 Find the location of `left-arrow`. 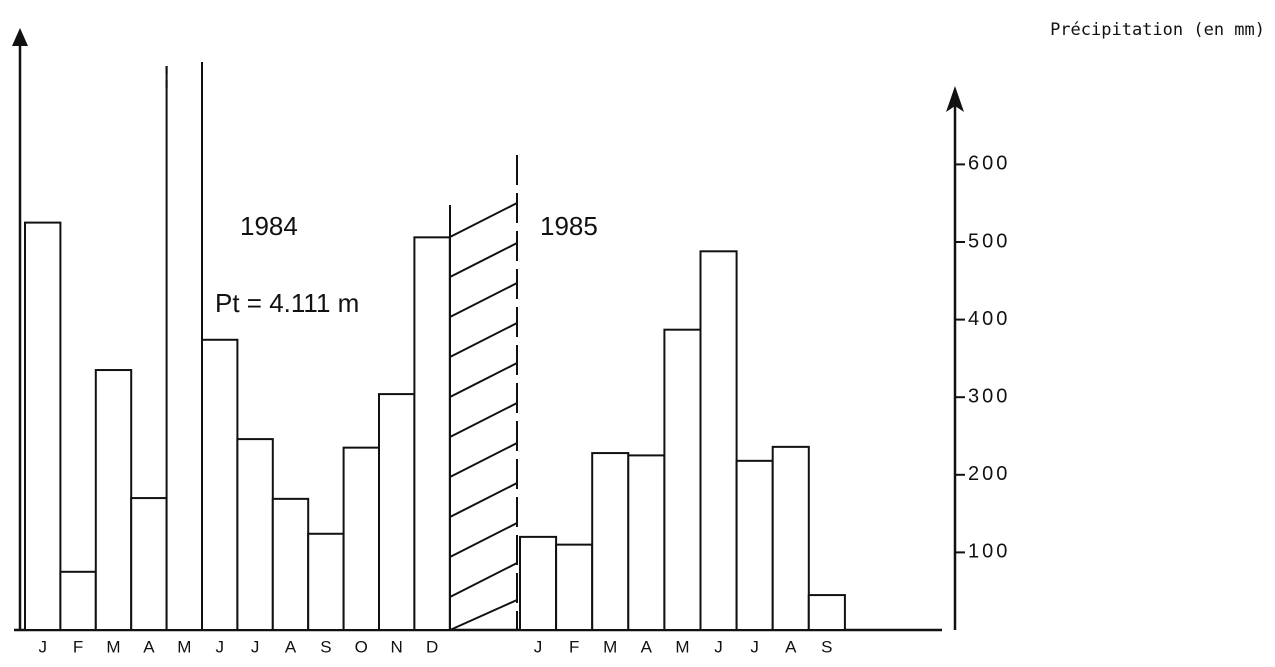

left-arrow is located at coordinates (20, 37).